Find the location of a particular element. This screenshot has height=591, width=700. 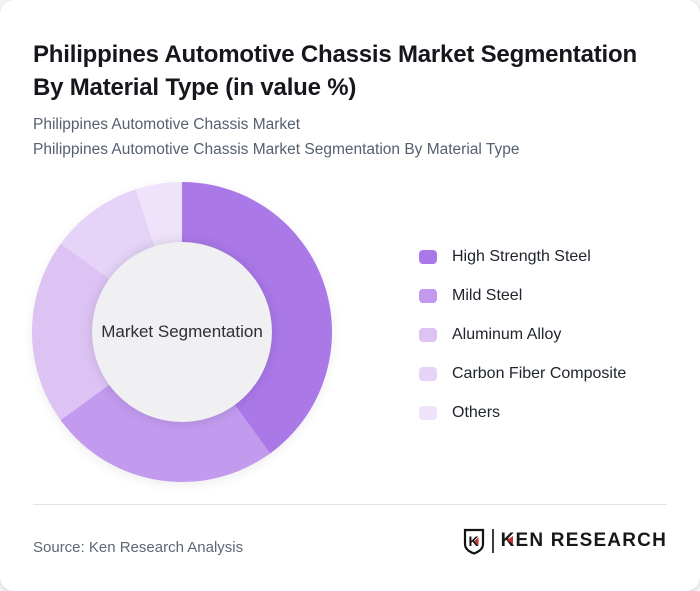

legend-item-aluminum-alloy: Aluminum Alloy is located at coordinates (522, 335).